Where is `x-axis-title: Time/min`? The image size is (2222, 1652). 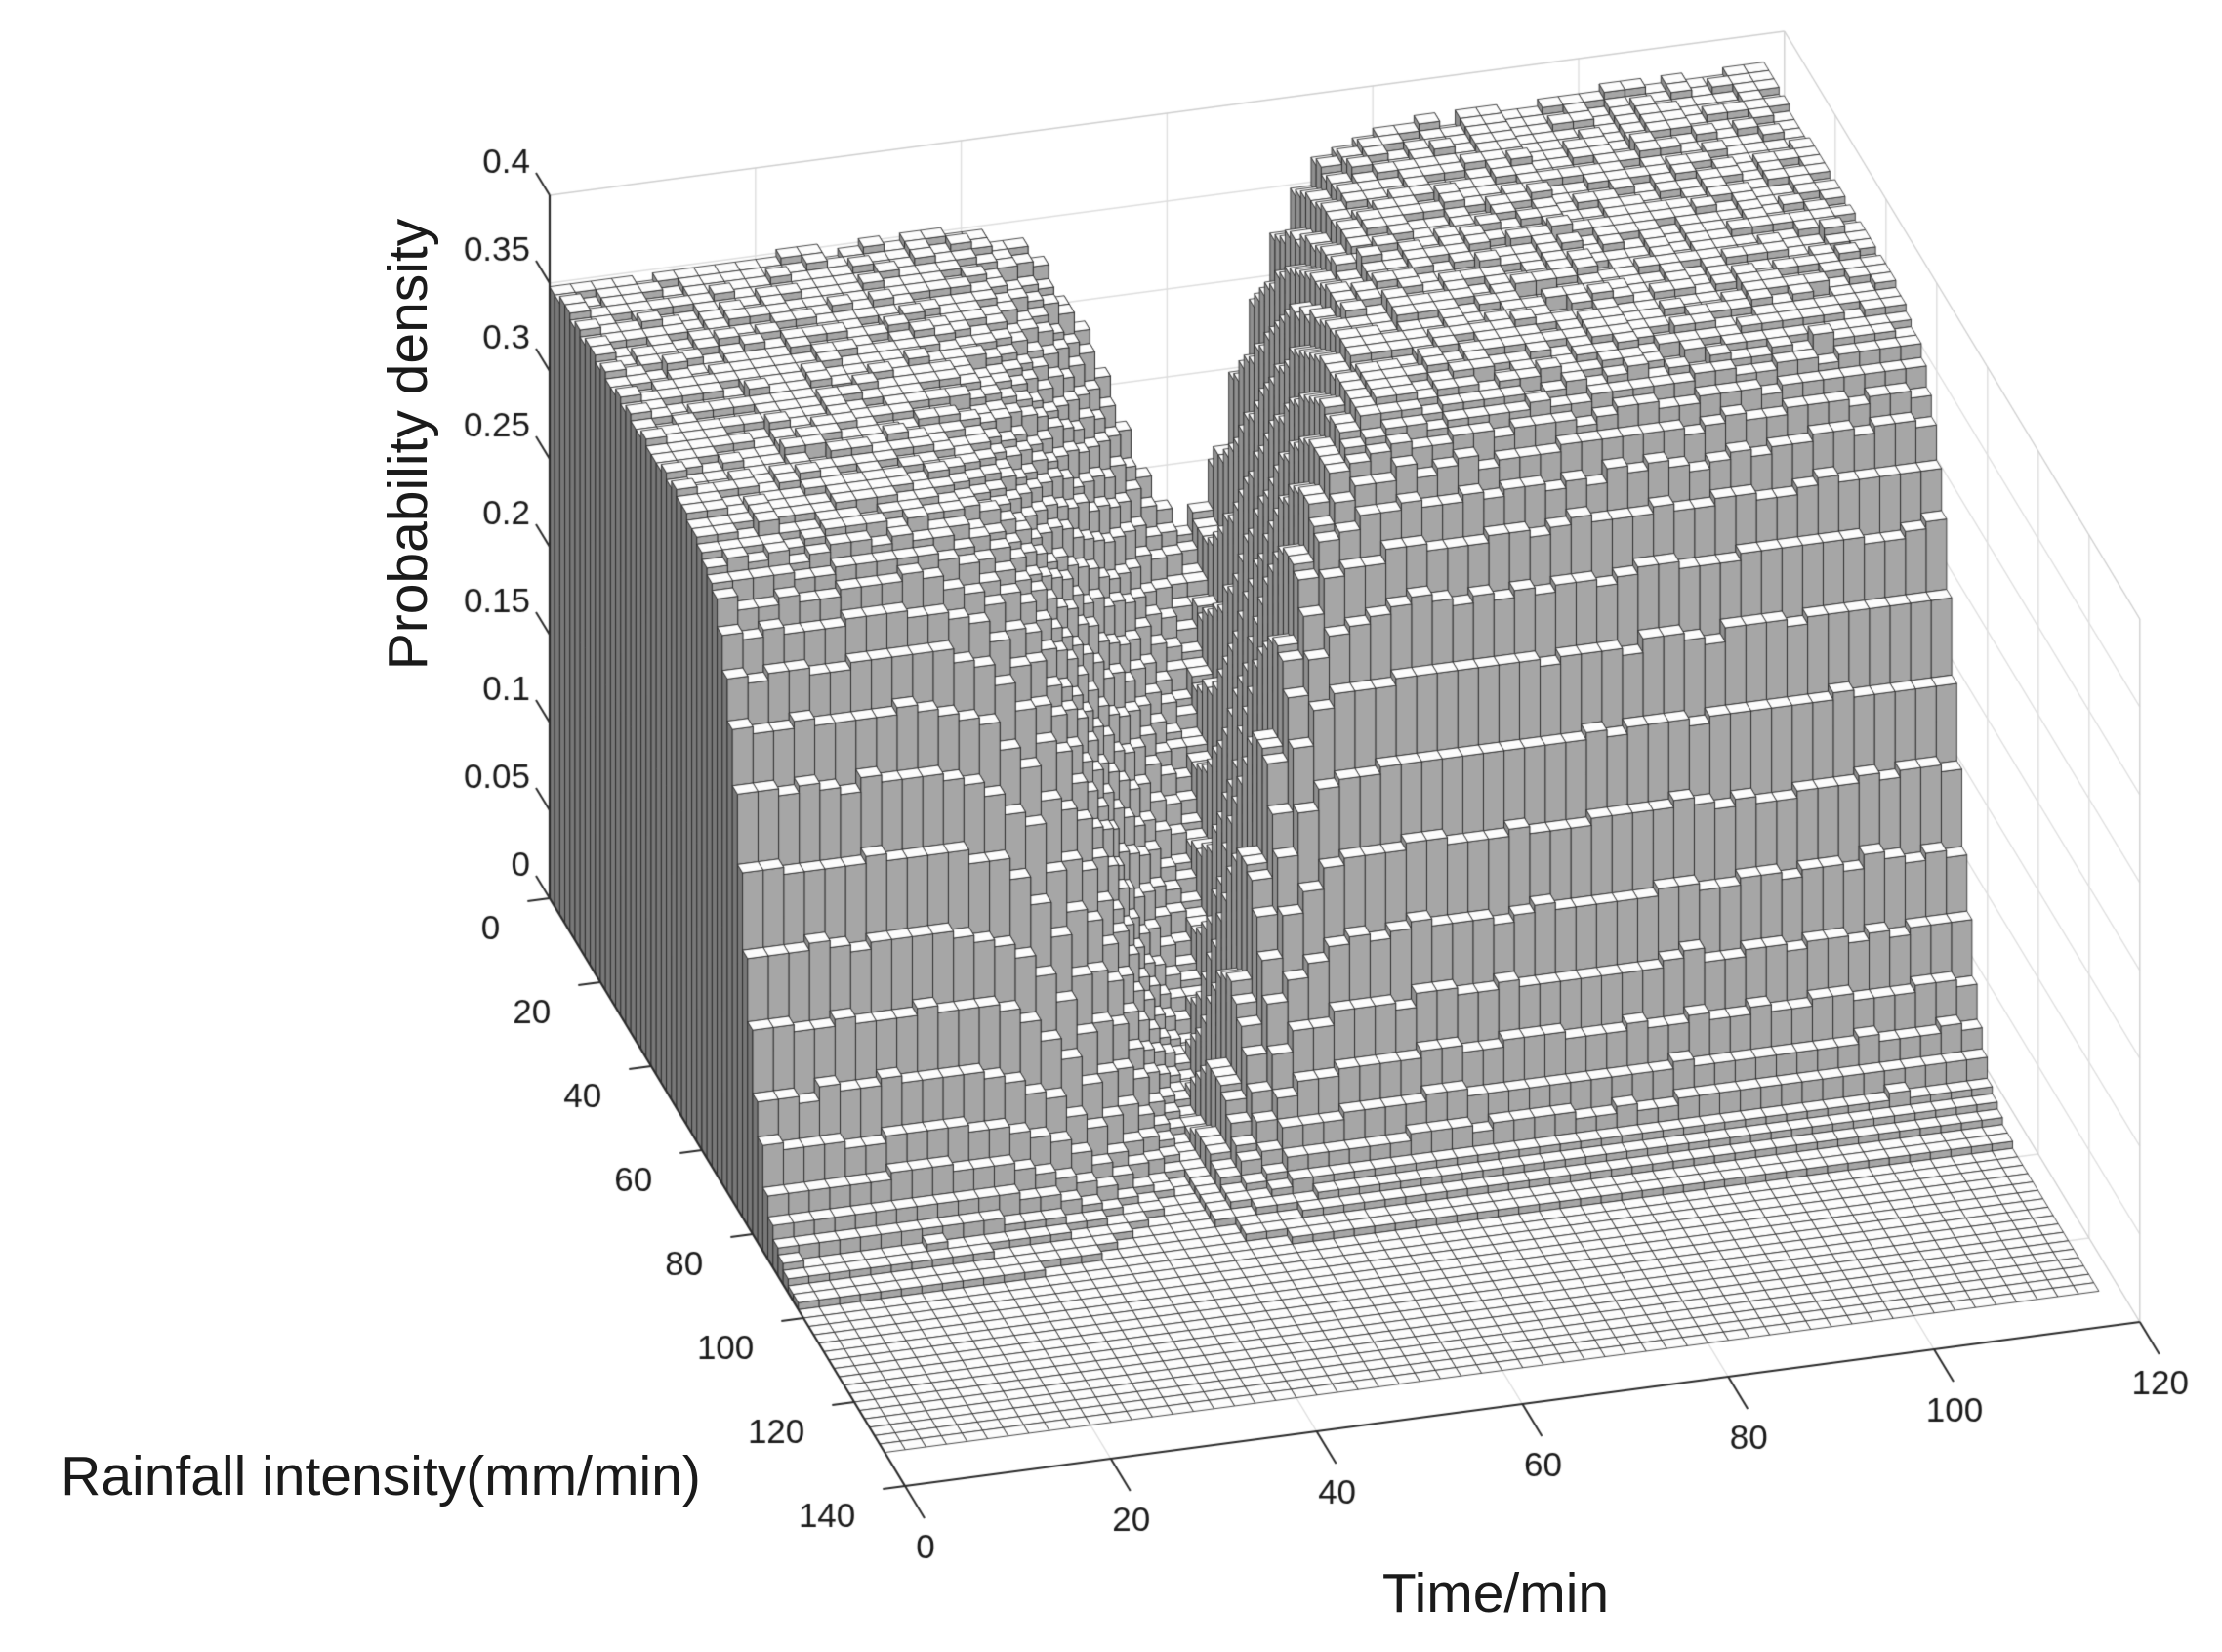
x-axis-title: Time/min is located at coordinates (1496, 1593).